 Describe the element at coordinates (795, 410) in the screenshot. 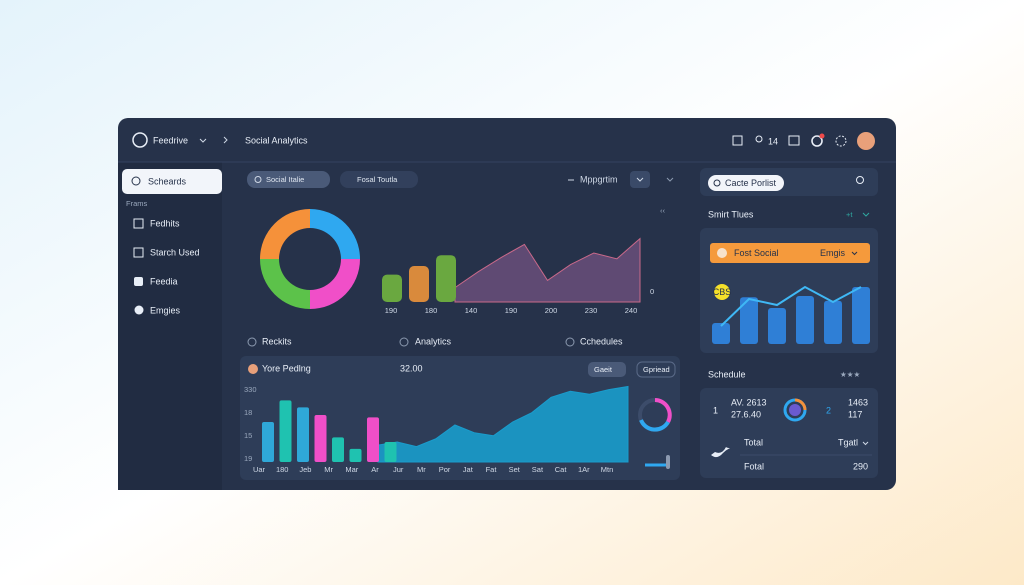

I see `status-core` at that location.